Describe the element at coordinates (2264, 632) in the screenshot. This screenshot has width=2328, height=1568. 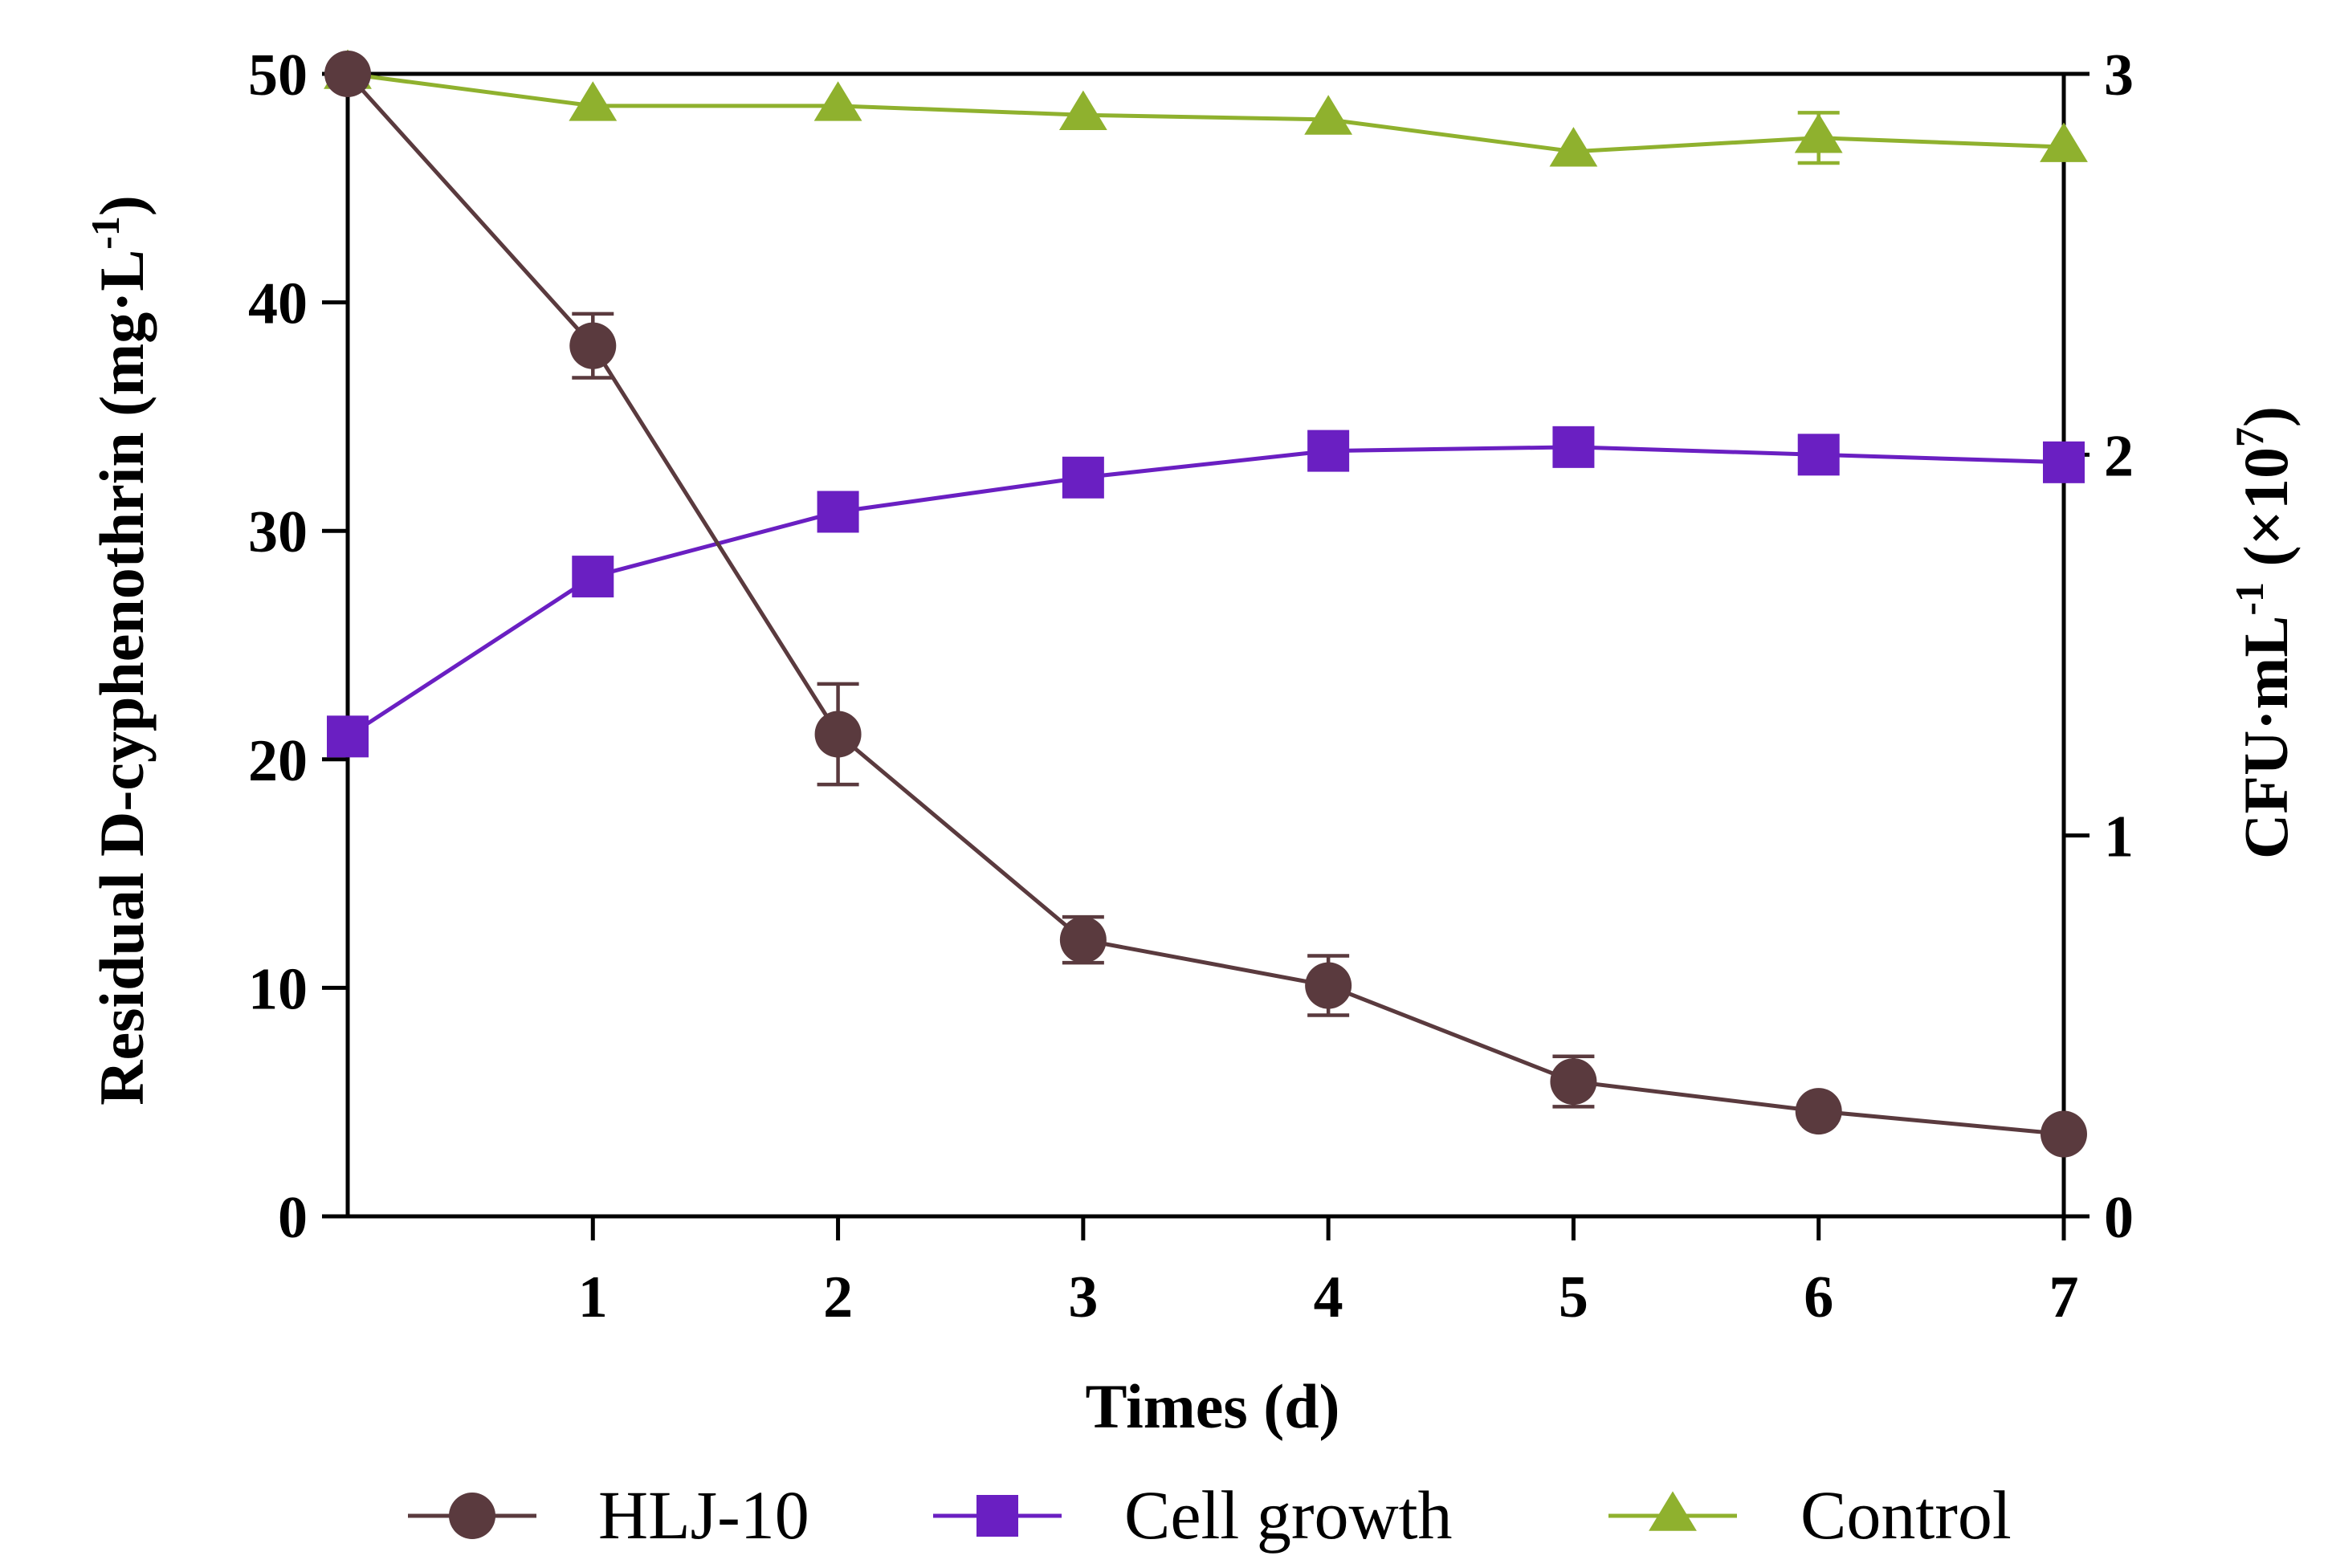
I see `y-right-axis-title: CFU·mL-1 (×107)` at that location.